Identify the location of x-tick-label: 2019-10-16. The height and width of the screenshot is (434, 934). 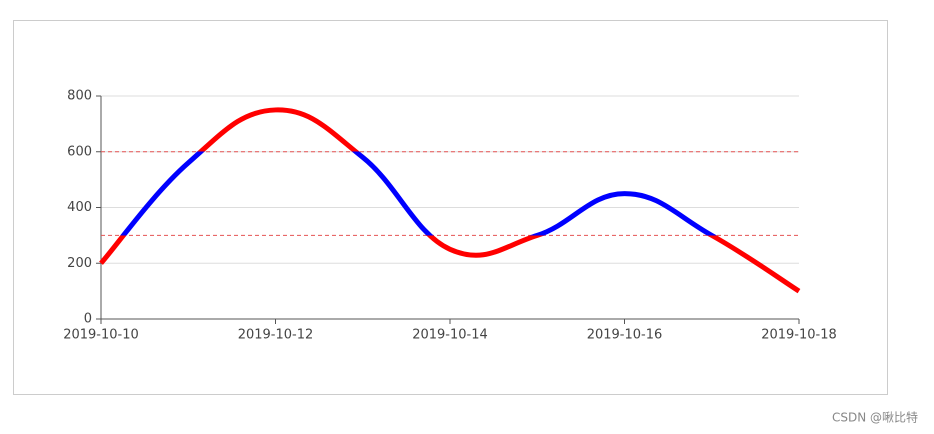
(625, 335).